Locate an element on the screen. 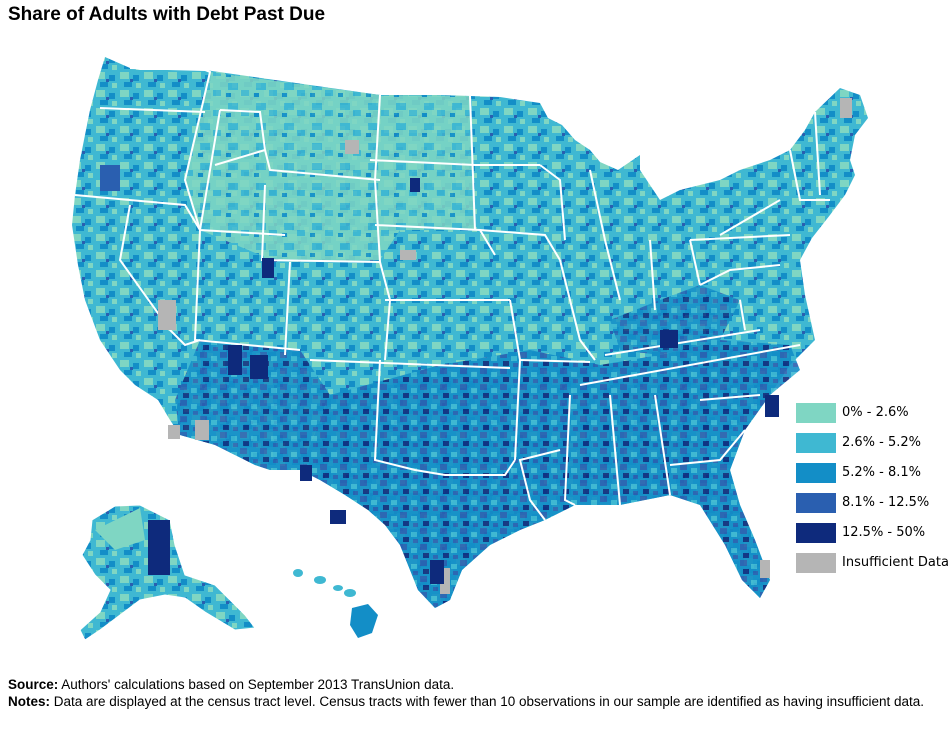  legend-label: 8.1% - 12.5% is located at coordinates (886, 502).